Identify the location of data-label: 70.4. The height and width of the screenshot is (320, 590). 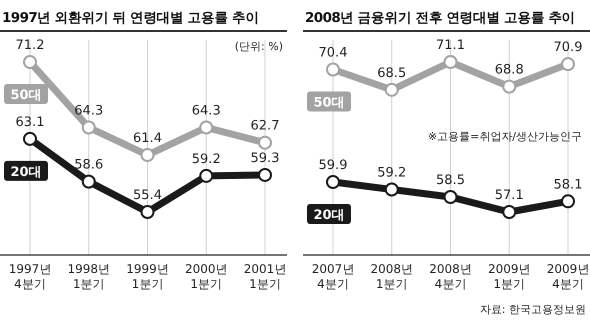
(333, 53).